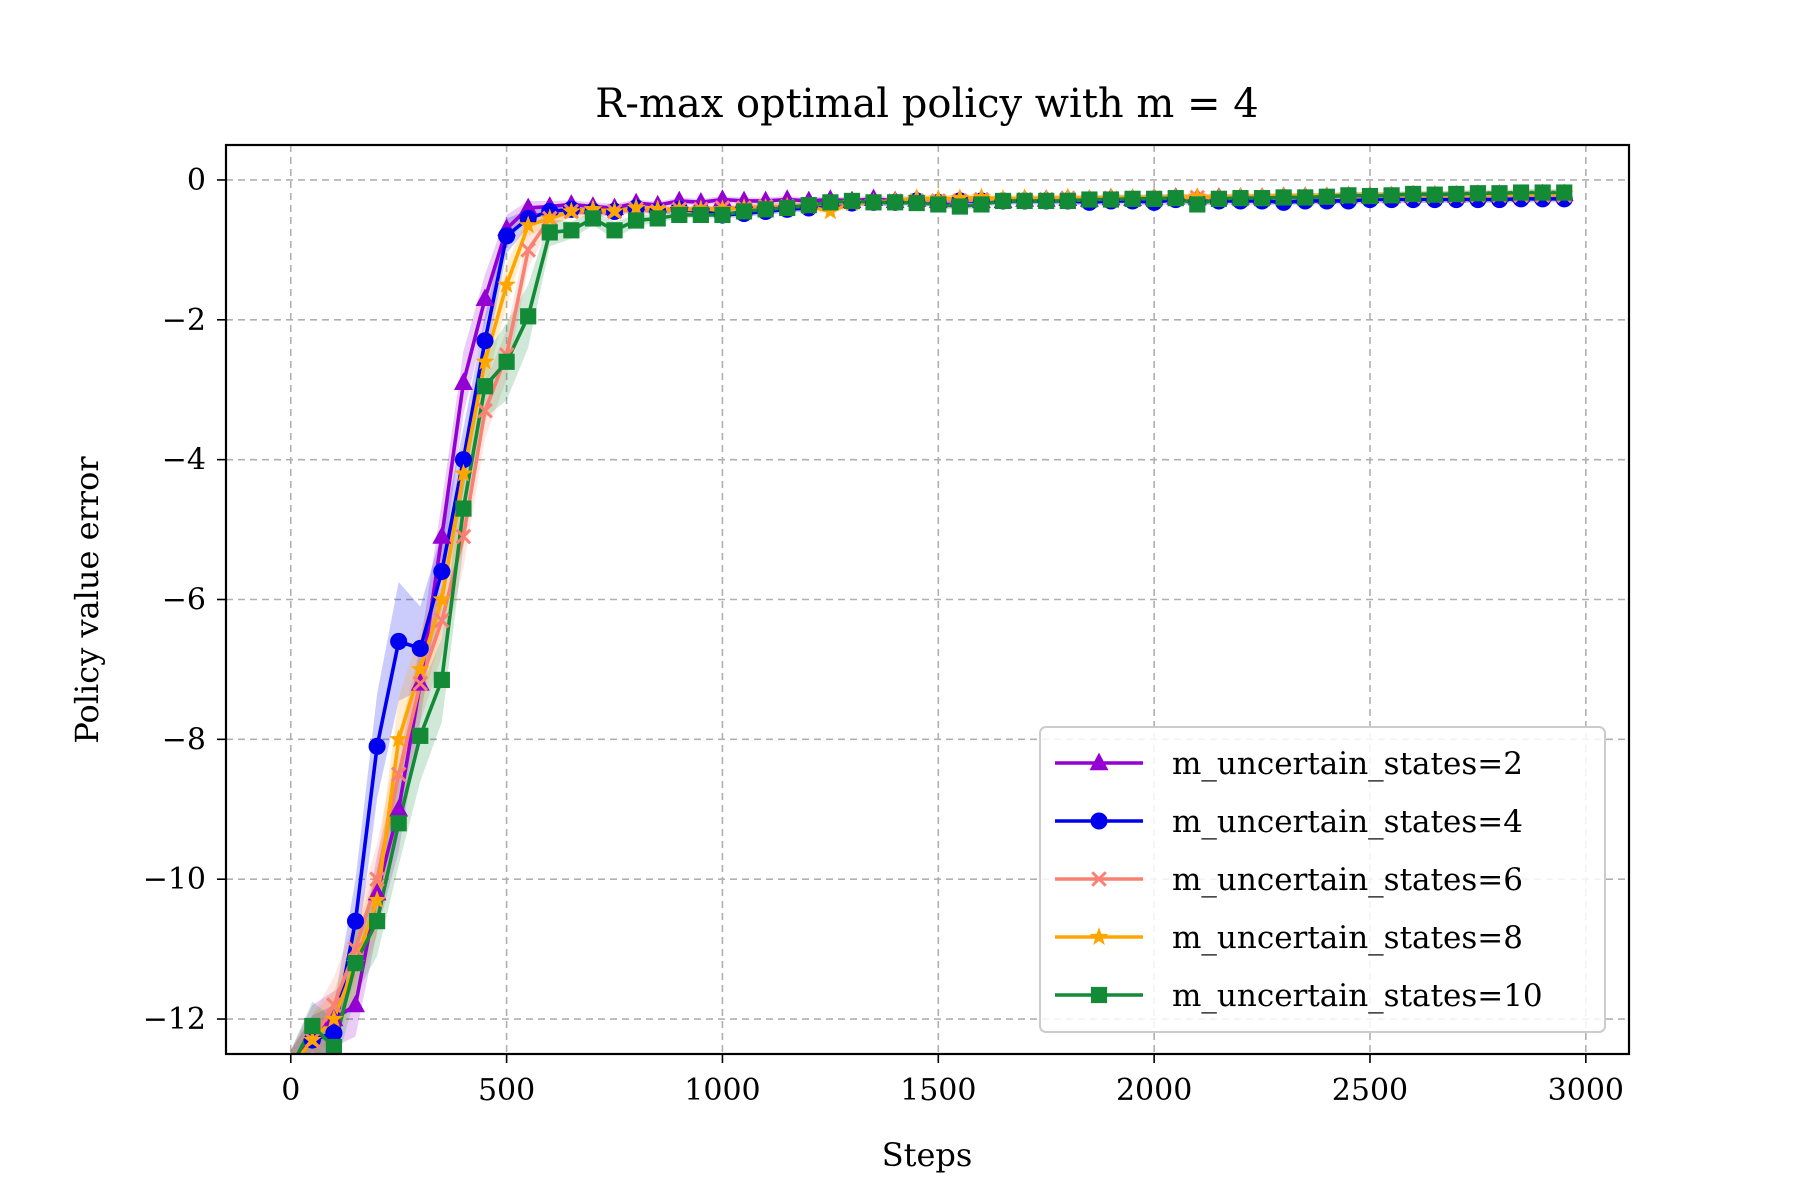 The height and width of the screenshot is (1200, 1800). Describe the element at coordinates (184, 460) in the screenshot. I see `y-tick-label: −4` at that location.